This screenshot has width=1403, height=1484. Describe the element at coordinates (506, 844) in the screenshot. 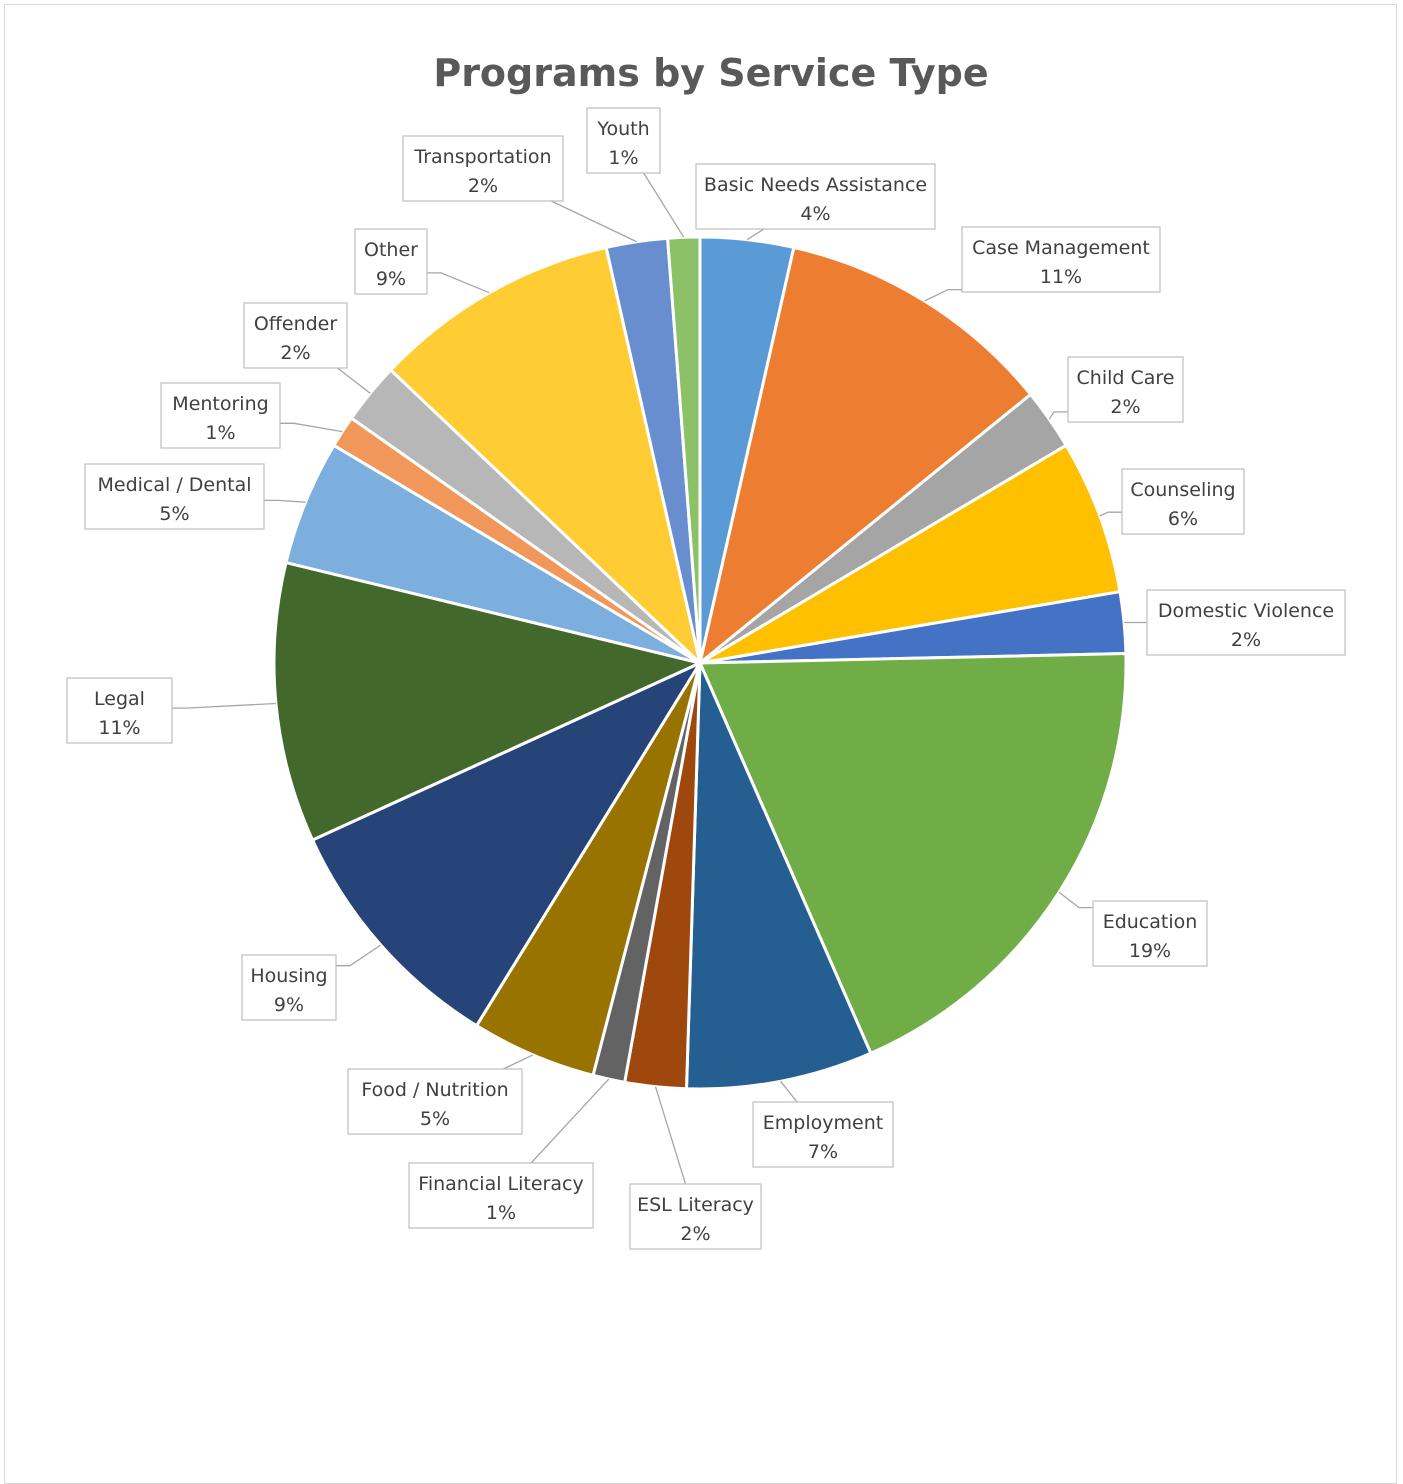

I see `pie-slice-housing` at that location.